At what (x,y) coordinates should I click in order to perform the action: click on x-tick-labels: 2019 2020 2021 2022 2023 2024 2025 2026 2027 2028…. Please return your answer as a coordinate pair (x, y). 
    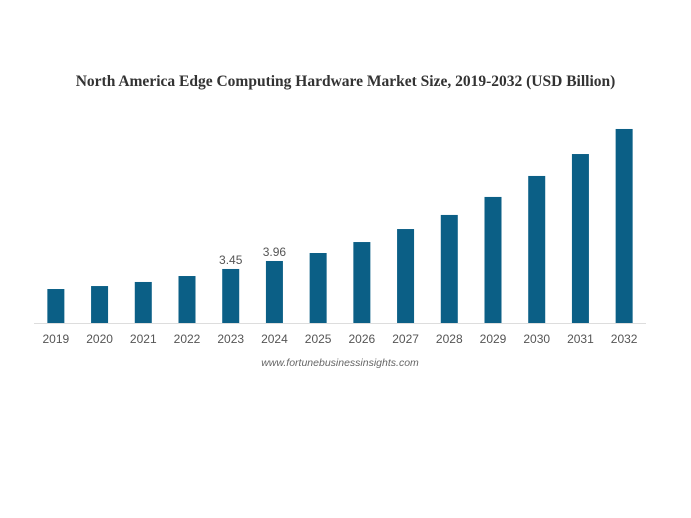
    Looking at the image, I should click on (340, 339).